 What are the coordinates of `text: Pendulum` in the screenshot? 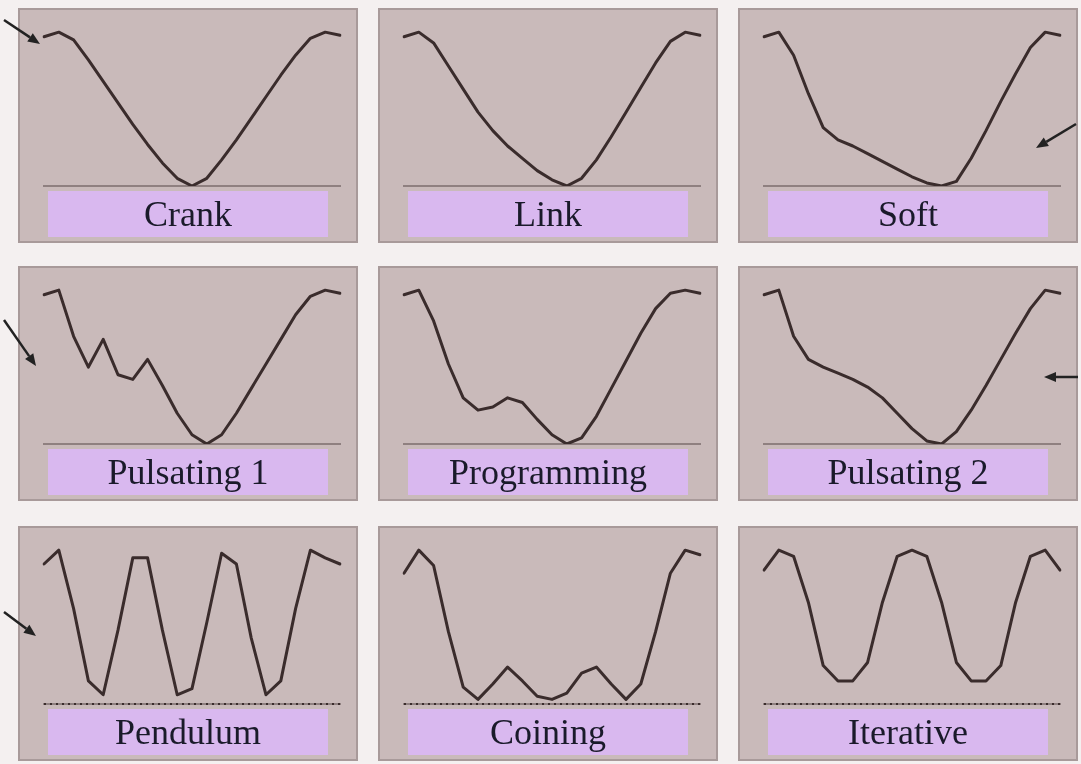 It's located at (188, 732).